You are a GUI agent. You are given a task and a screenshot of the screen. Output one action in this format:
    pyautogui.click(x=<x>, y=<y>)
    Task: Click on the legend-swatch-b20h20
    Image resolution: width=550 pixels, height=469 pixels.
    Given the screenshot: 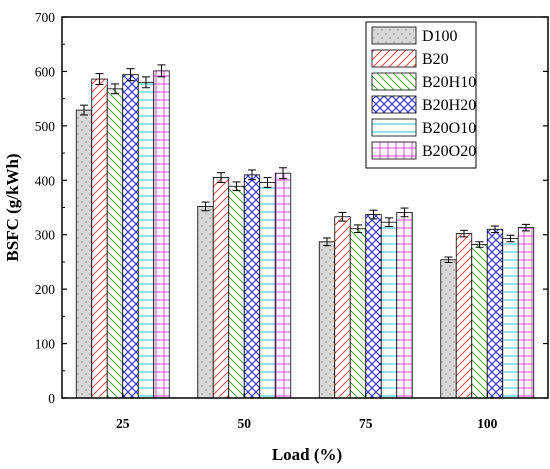 What is the action you would take?
    pyautogui.click(x=394, y=104)
    